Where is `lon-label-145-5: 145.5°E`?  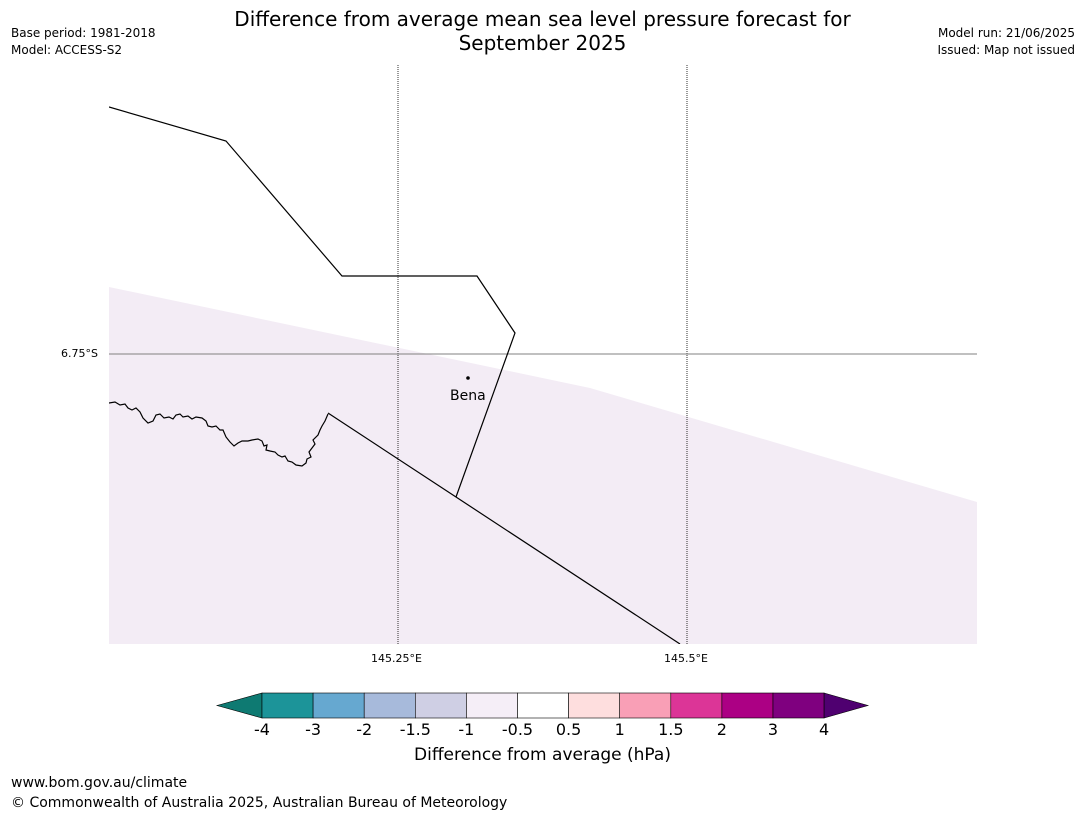
lon-label-145-5: 145.5°E is located at coordinates (686, 658).